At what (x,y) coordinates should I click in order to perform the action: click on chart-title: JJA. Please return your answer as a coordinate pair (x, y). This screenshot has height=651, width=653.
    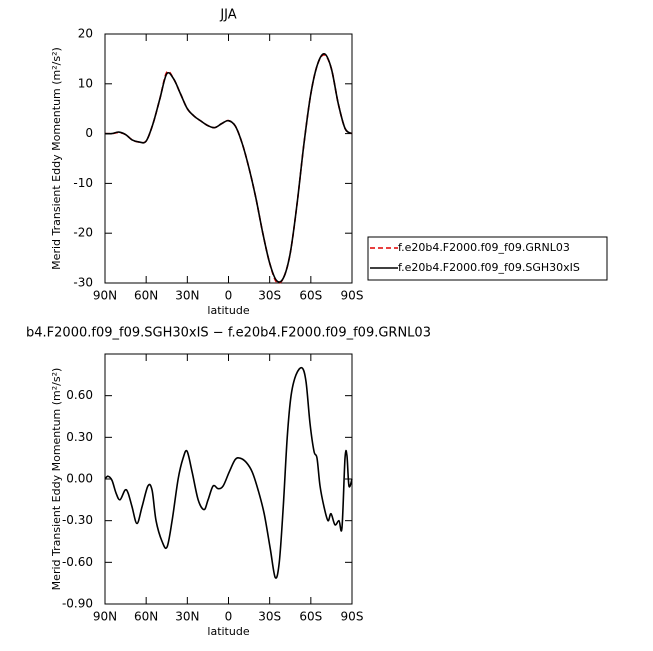
    Looking at the image, I should click on (227, 15).